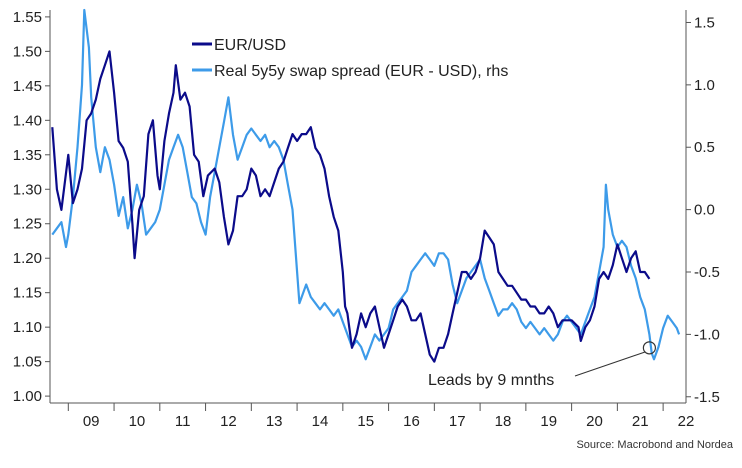 This screenshot has height=468, width=742. Describe the element at coordinates (640, 421) in the screenshot. I see `x-tick-label: 21` at that location.